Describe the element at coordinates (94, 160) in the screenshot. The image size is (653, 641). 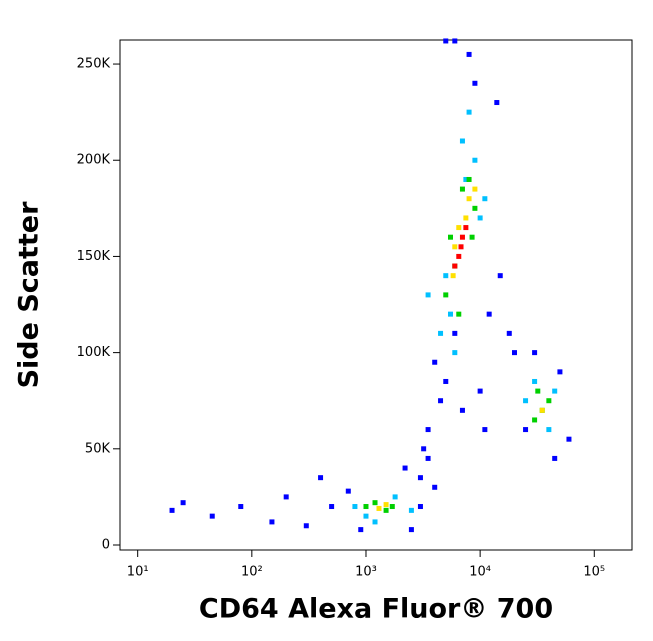
I see `y-tick-label: 200K` at that location.